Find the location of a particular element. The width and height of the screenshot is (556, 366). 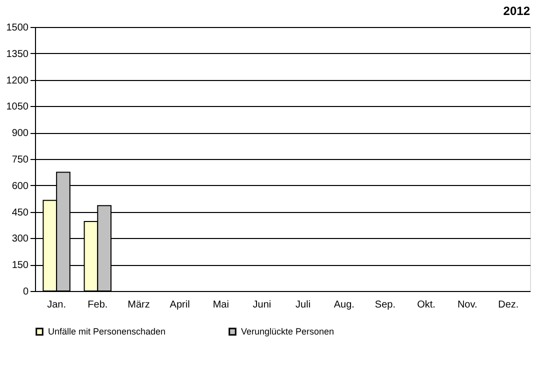

x-tick-label: Jan. is located at coordinates (56, 305).